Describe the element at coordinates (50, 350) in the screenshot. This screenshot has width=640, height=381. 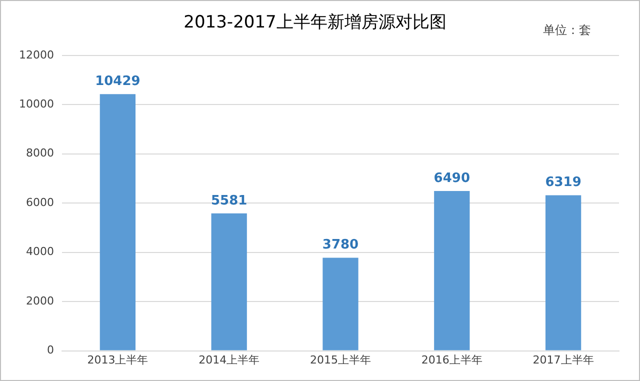
I see `y-tick-label: 0` at that location.